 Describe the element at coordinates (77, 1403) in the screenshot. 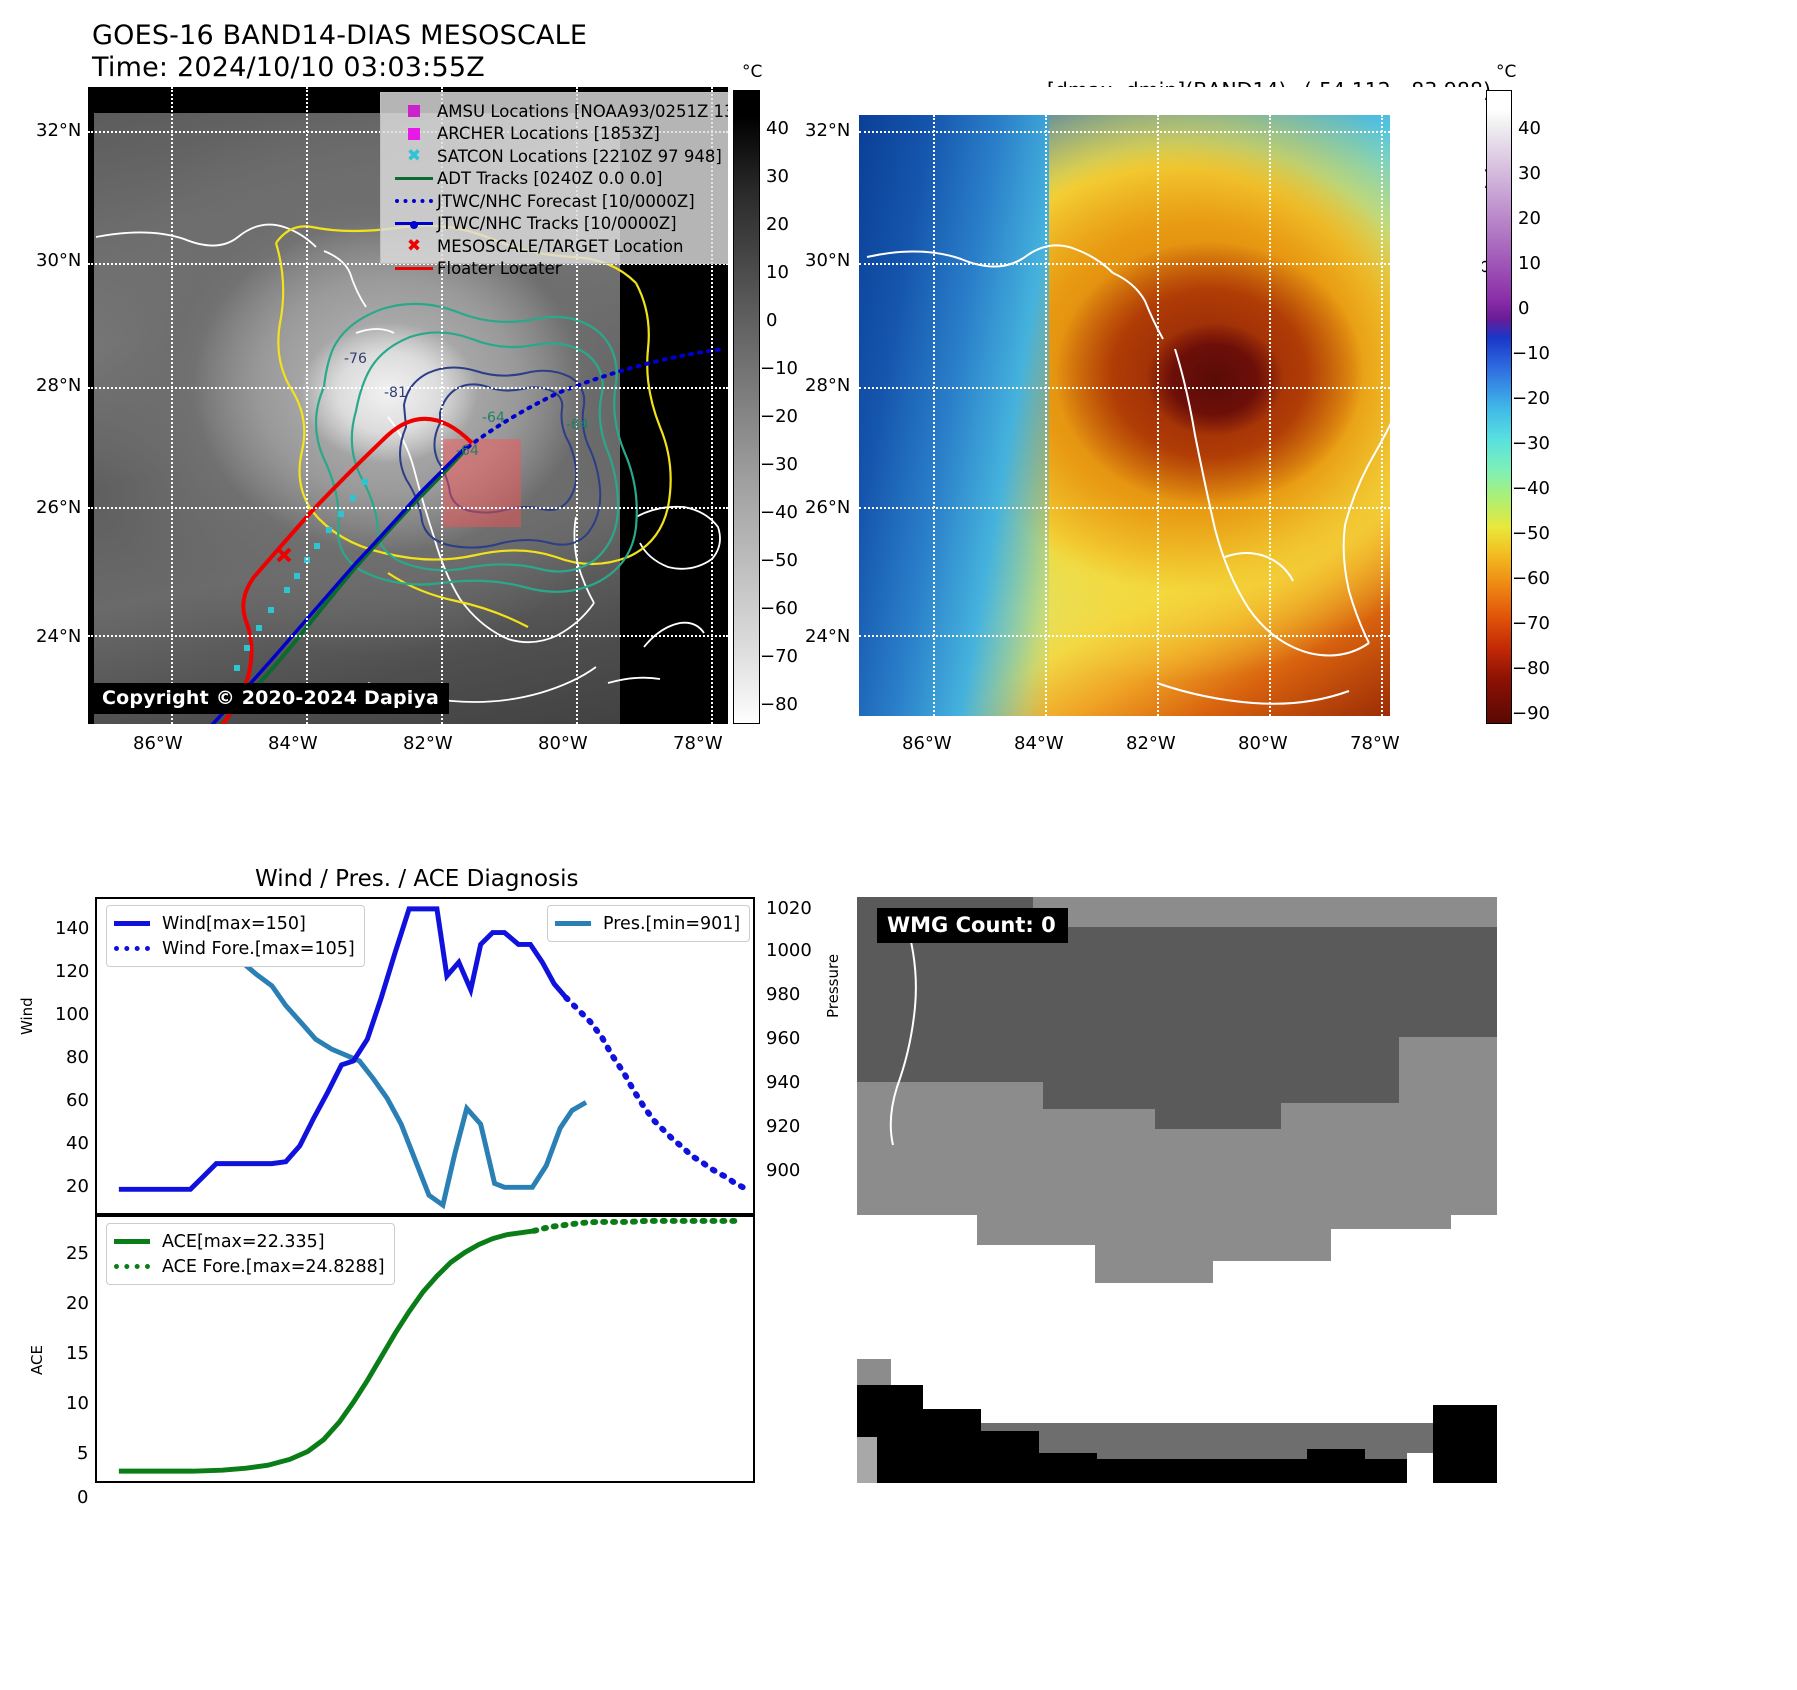

I see `ace-tick-10: 10` at that location.